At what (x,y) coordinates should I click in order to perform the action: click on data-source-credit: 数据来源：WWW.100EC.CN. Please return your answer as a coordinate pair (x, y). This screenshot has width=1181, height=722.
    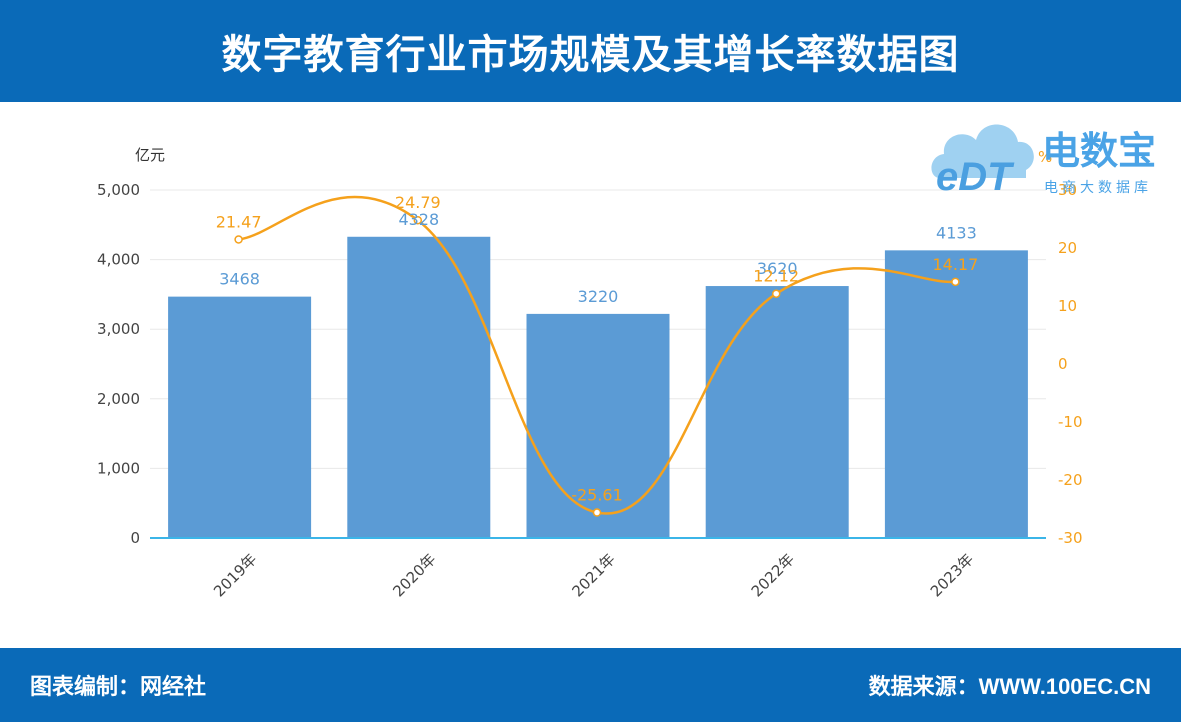
    Looking at the image, I should click on (1009, 686).